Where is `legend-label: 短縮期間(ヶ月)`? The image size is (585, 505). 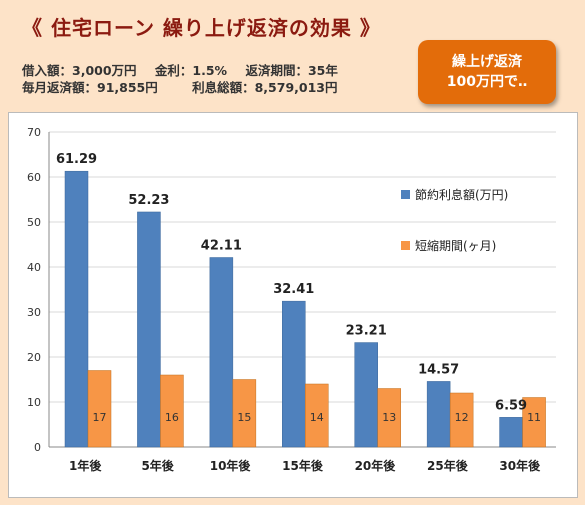 legend-label: 短縮期間(ヶ月) is located at coordinates (455, 245).